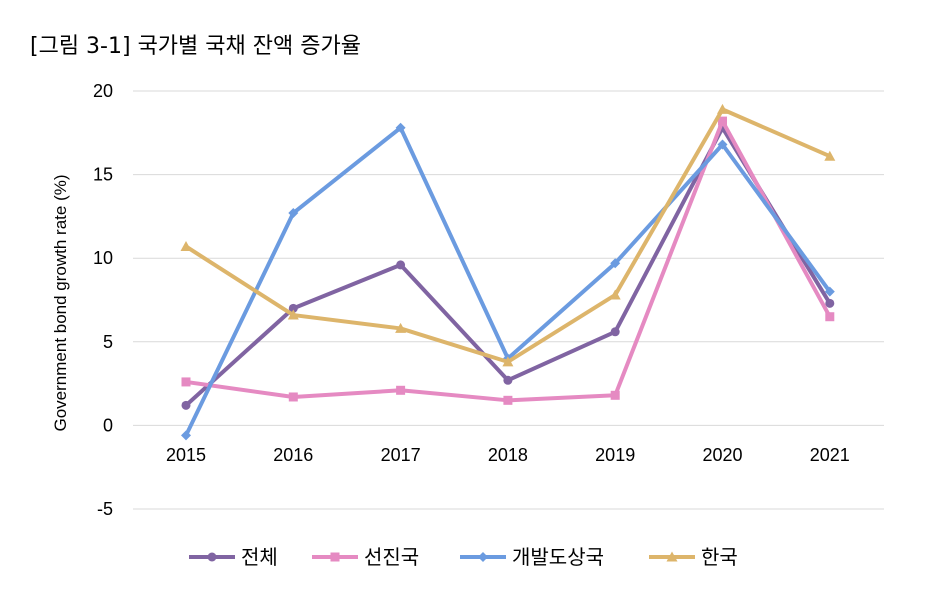 This screenshot has height=609, width=951. Describe the element at coordinates (108, 425) in the screenshot. I see `y-tick-label: 0` at that location.